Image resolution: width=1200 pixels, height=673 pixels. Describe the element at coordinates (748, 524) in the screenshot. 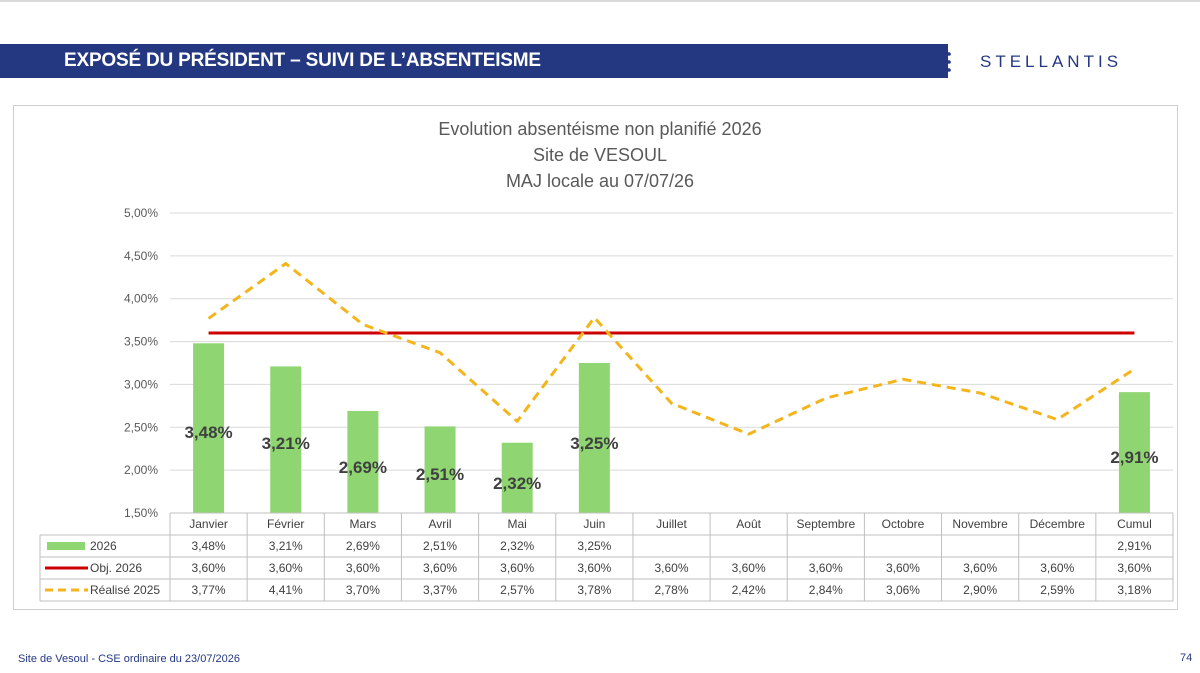

I see `x-tick-label: Août` at that location.